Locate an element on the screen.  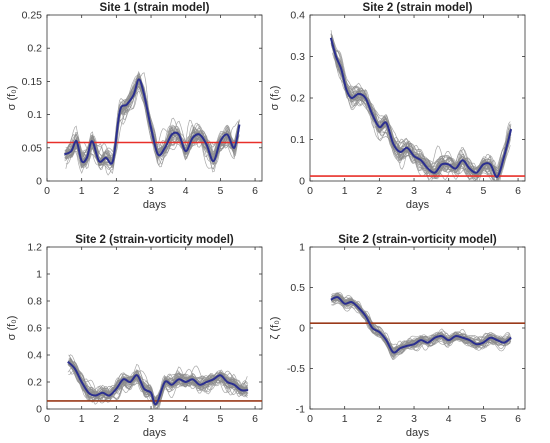
y-tick-label: 0.05 is located at coordinates (32, 148).